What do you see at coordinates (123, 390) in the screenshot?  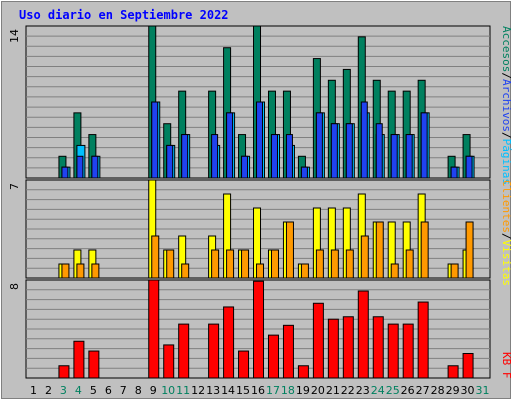 I see `x-tick-label: 7` at bounding box center [123, 390].